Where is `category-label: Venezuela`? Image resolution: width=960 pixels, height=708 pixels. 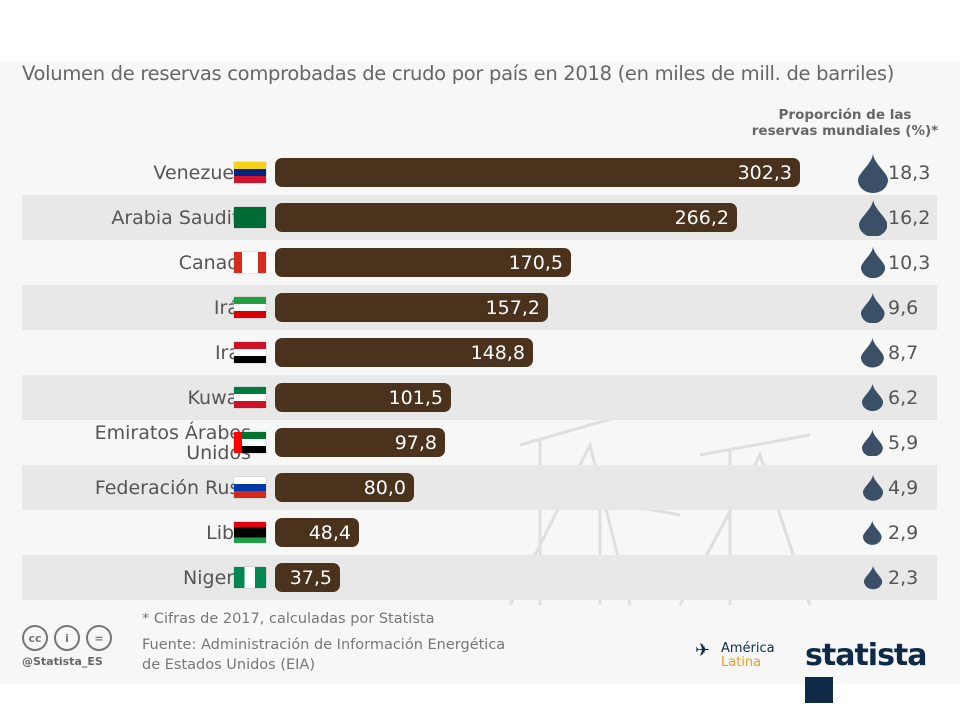
category-label: Venezuela is located at coordinates (202, 172).